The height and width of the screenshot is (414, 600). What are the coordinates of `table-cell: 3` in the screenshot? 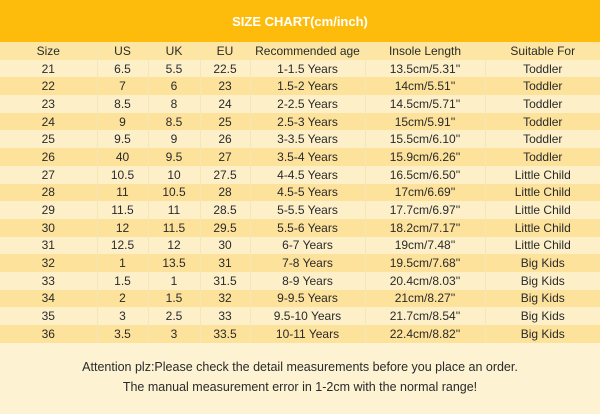 It's located at (173, 334).